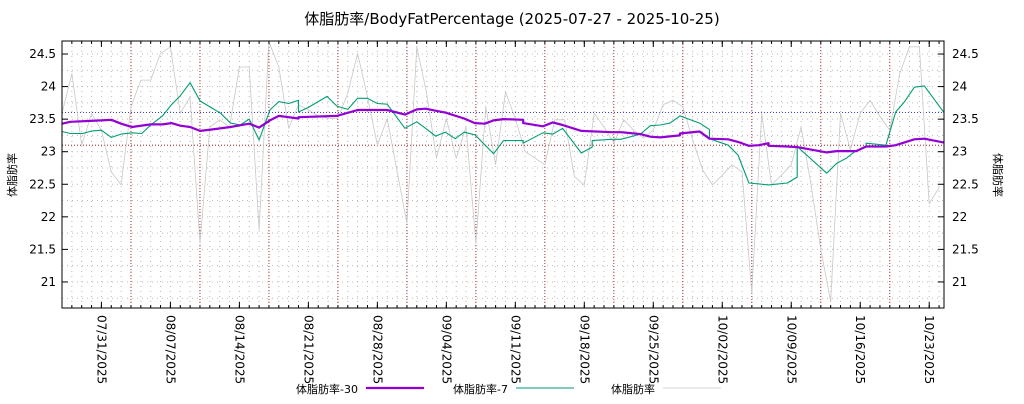  I want to click on y-axis-label-right: 体脂肪率, so click(998, 175).